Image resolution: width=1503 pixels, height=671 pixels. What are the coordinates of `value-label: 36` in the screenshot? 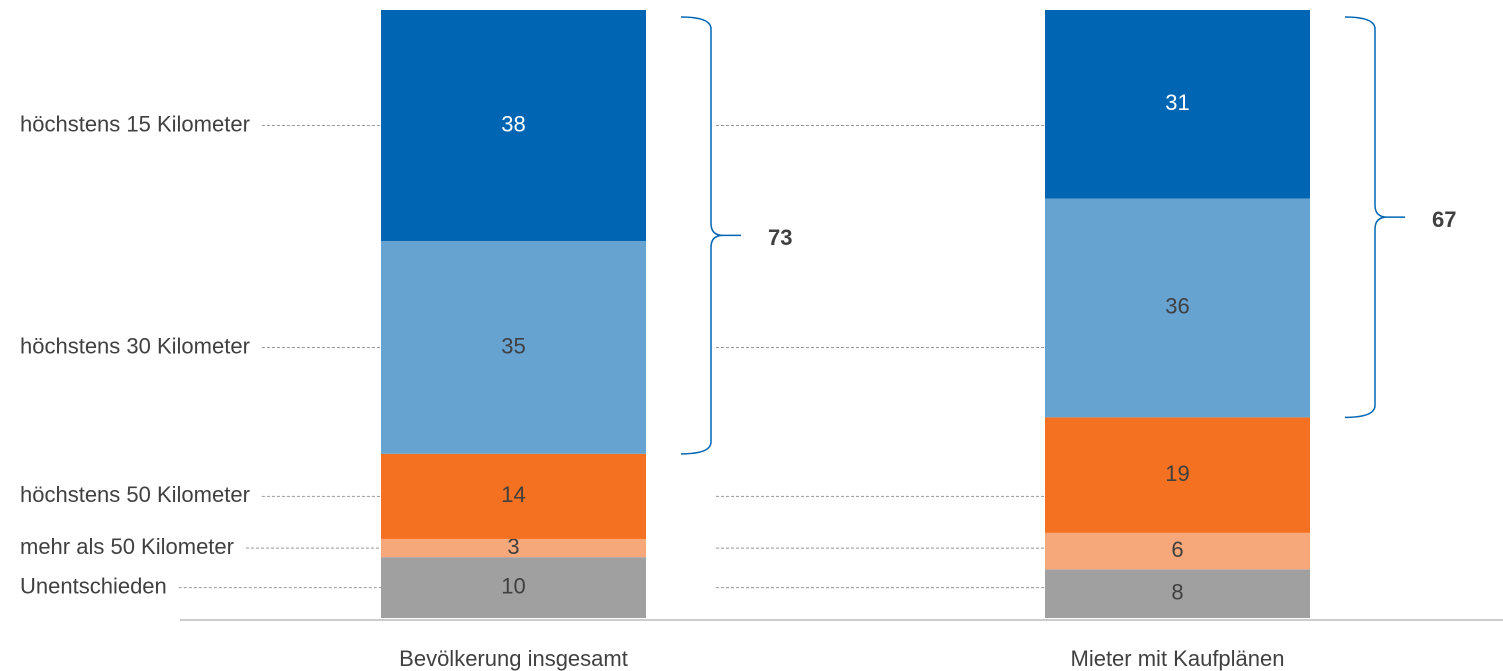 It's located at (1177, 306).